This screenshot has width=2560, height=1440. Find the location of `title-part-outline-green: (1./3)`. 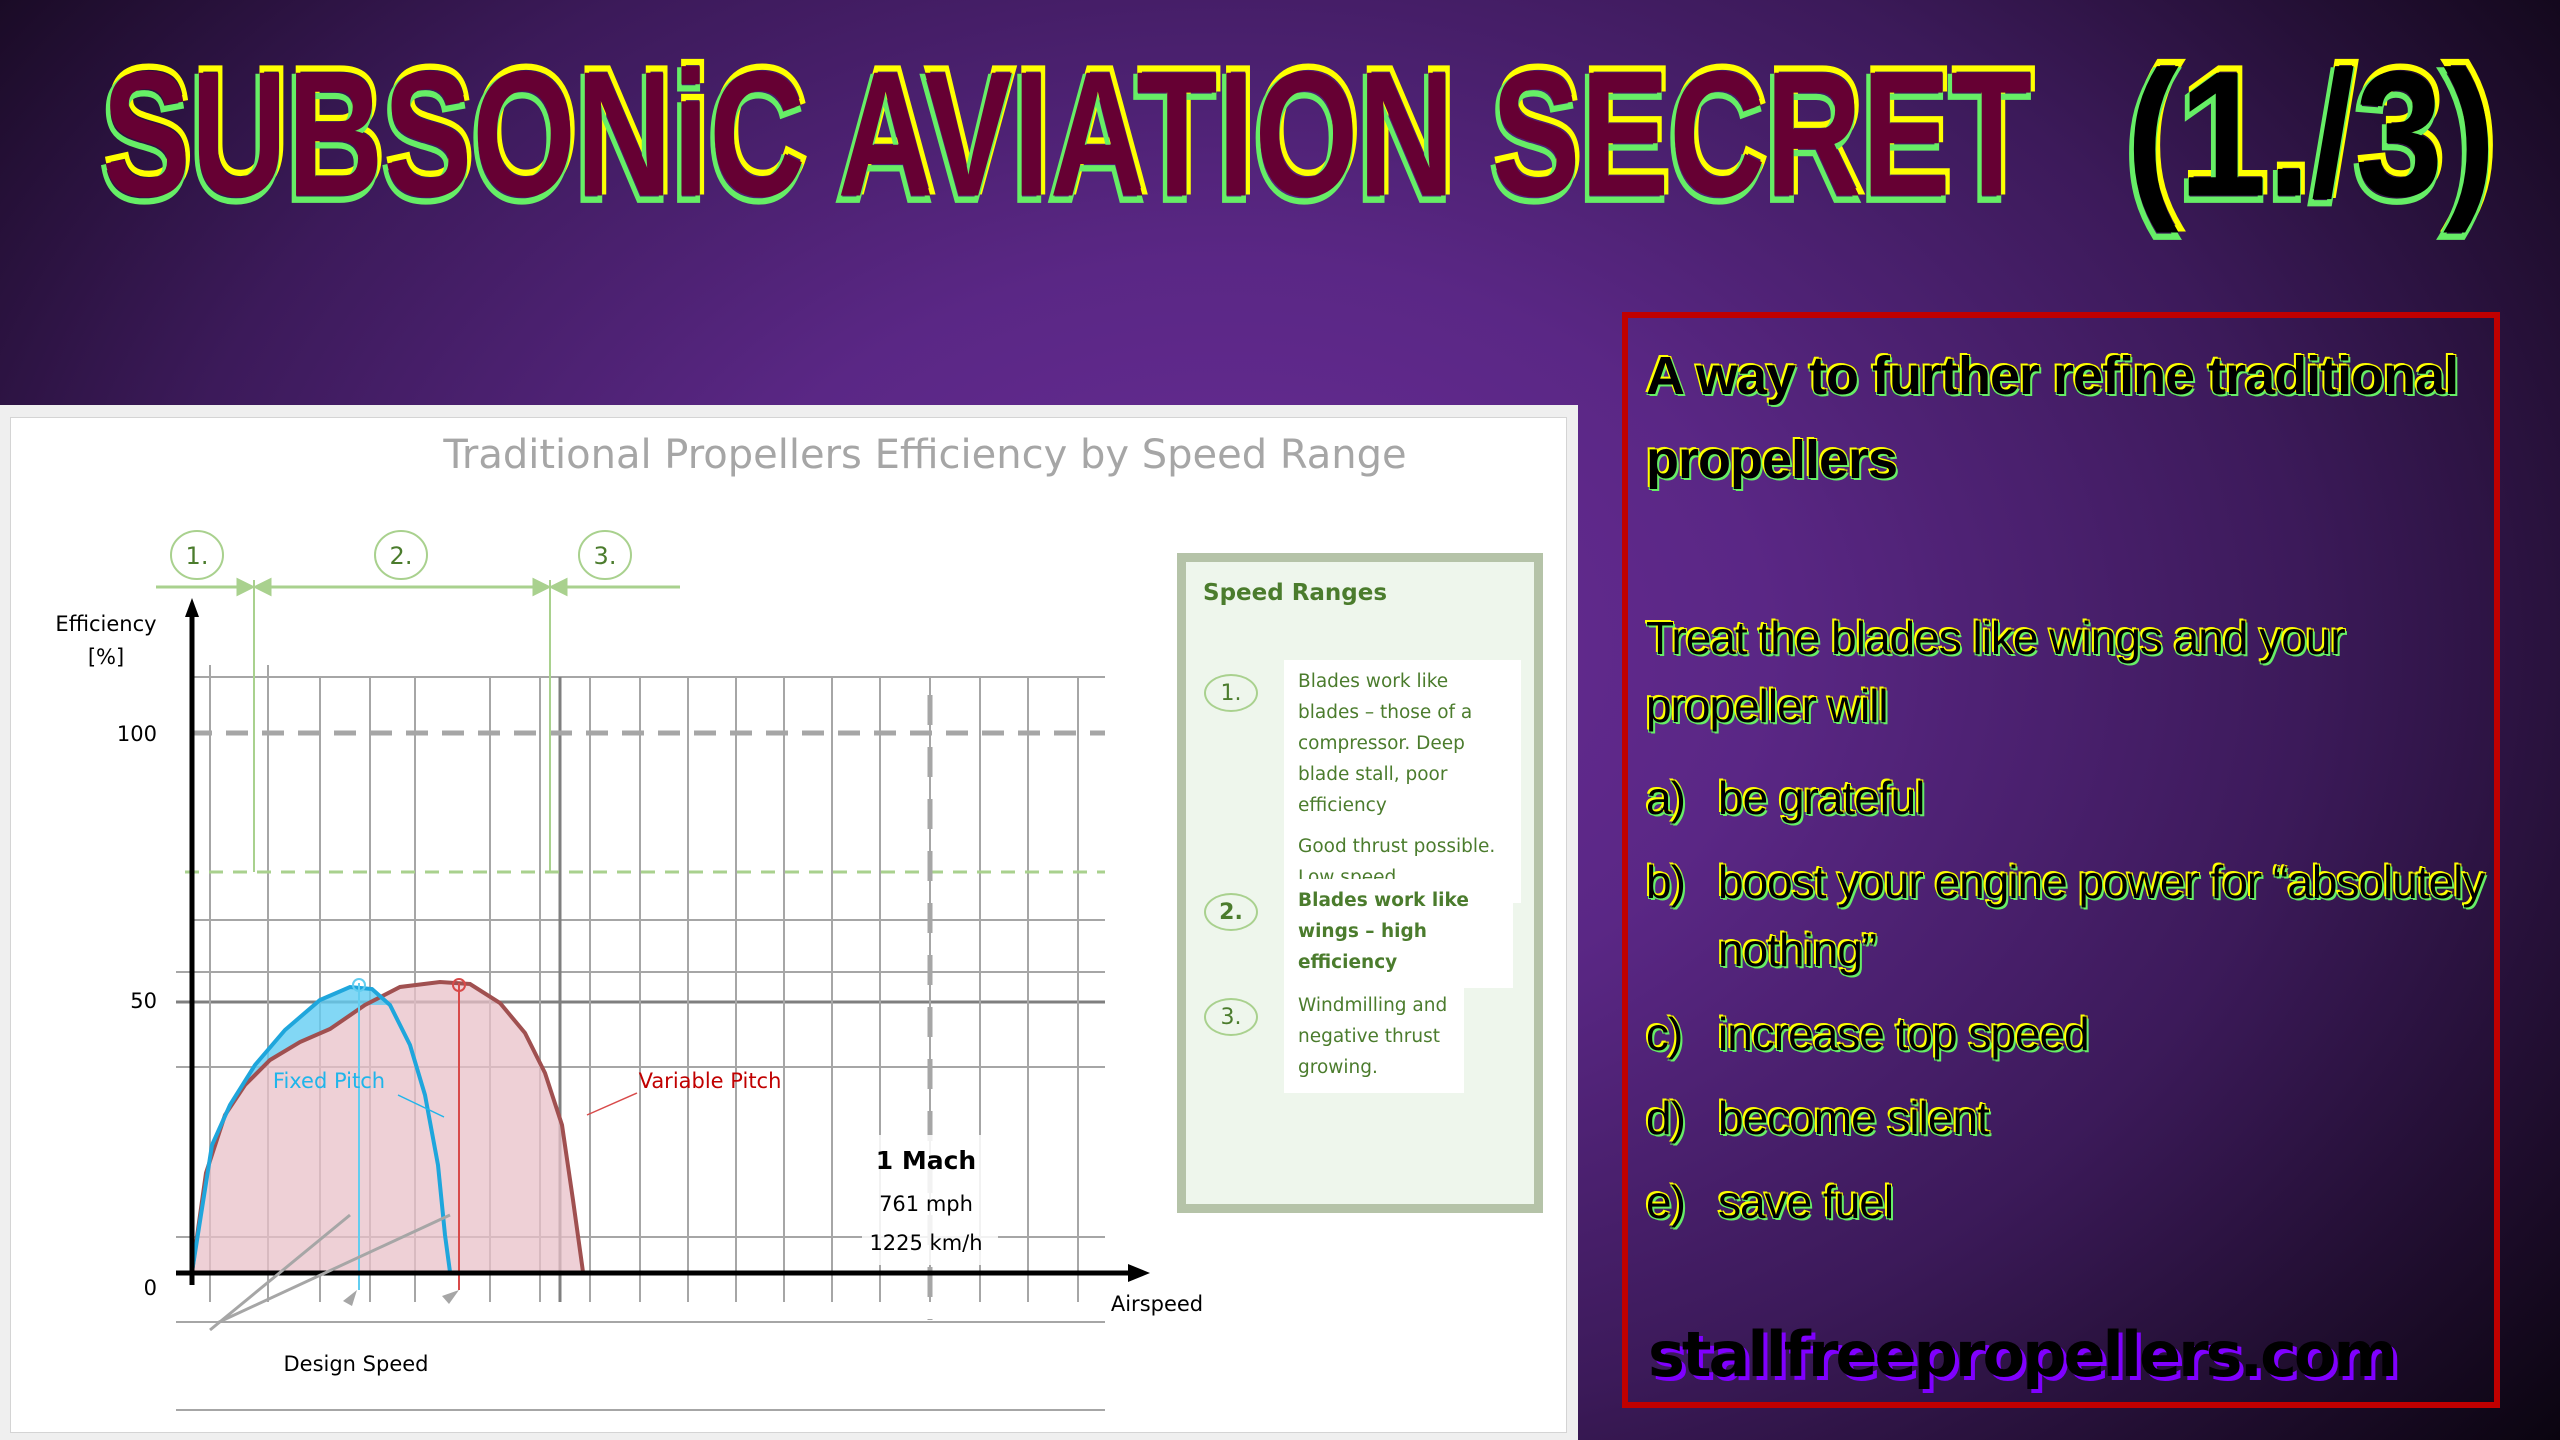

title-part-outline-green: (1./3) is located at coordinates (2309, 138).